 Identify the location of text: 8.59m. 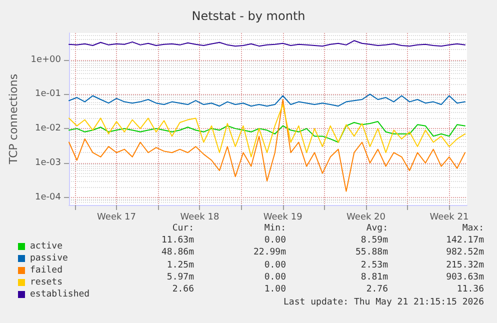
(374, 241).